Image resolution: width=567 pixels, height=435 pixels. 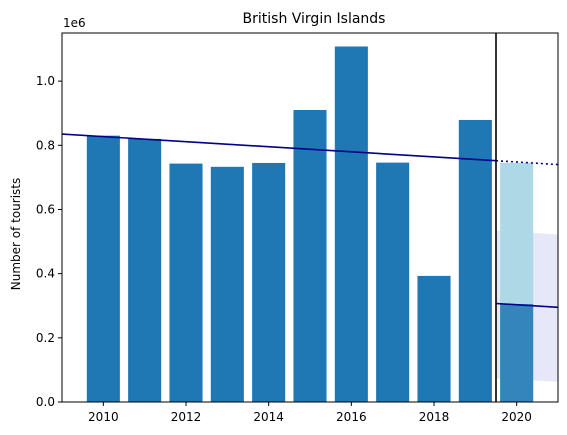 I want to click on y-tick-label-5: 1.0, so click(x=45, y=81).